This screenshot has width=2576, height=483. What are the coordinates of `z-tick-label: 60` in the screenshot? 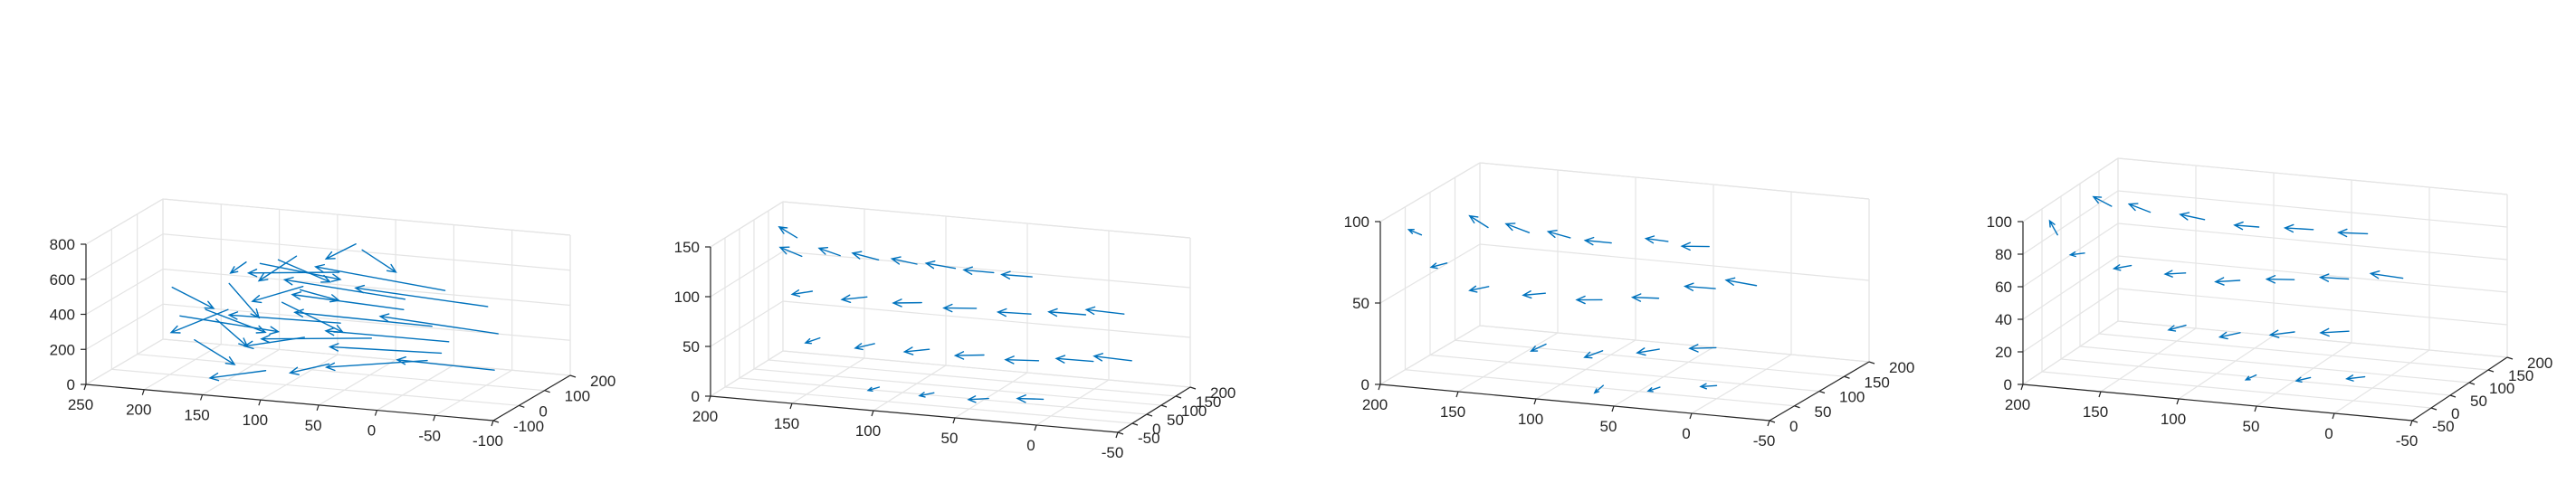 It's located at (2004, 287).